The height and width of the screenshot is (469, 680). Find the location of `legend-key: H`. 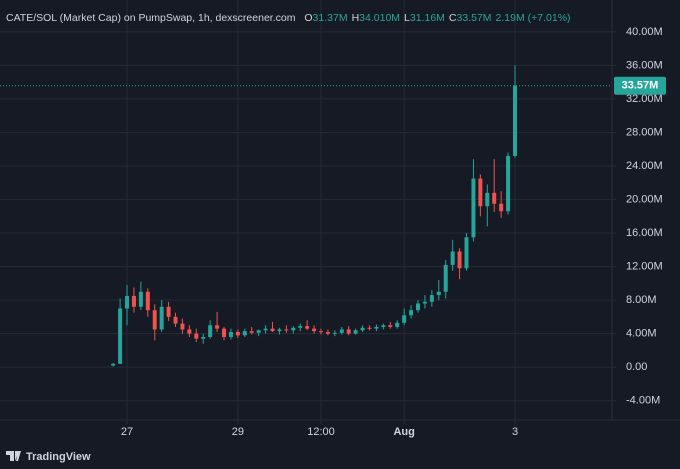

legend-key: H is located at coordinates (356, 18).